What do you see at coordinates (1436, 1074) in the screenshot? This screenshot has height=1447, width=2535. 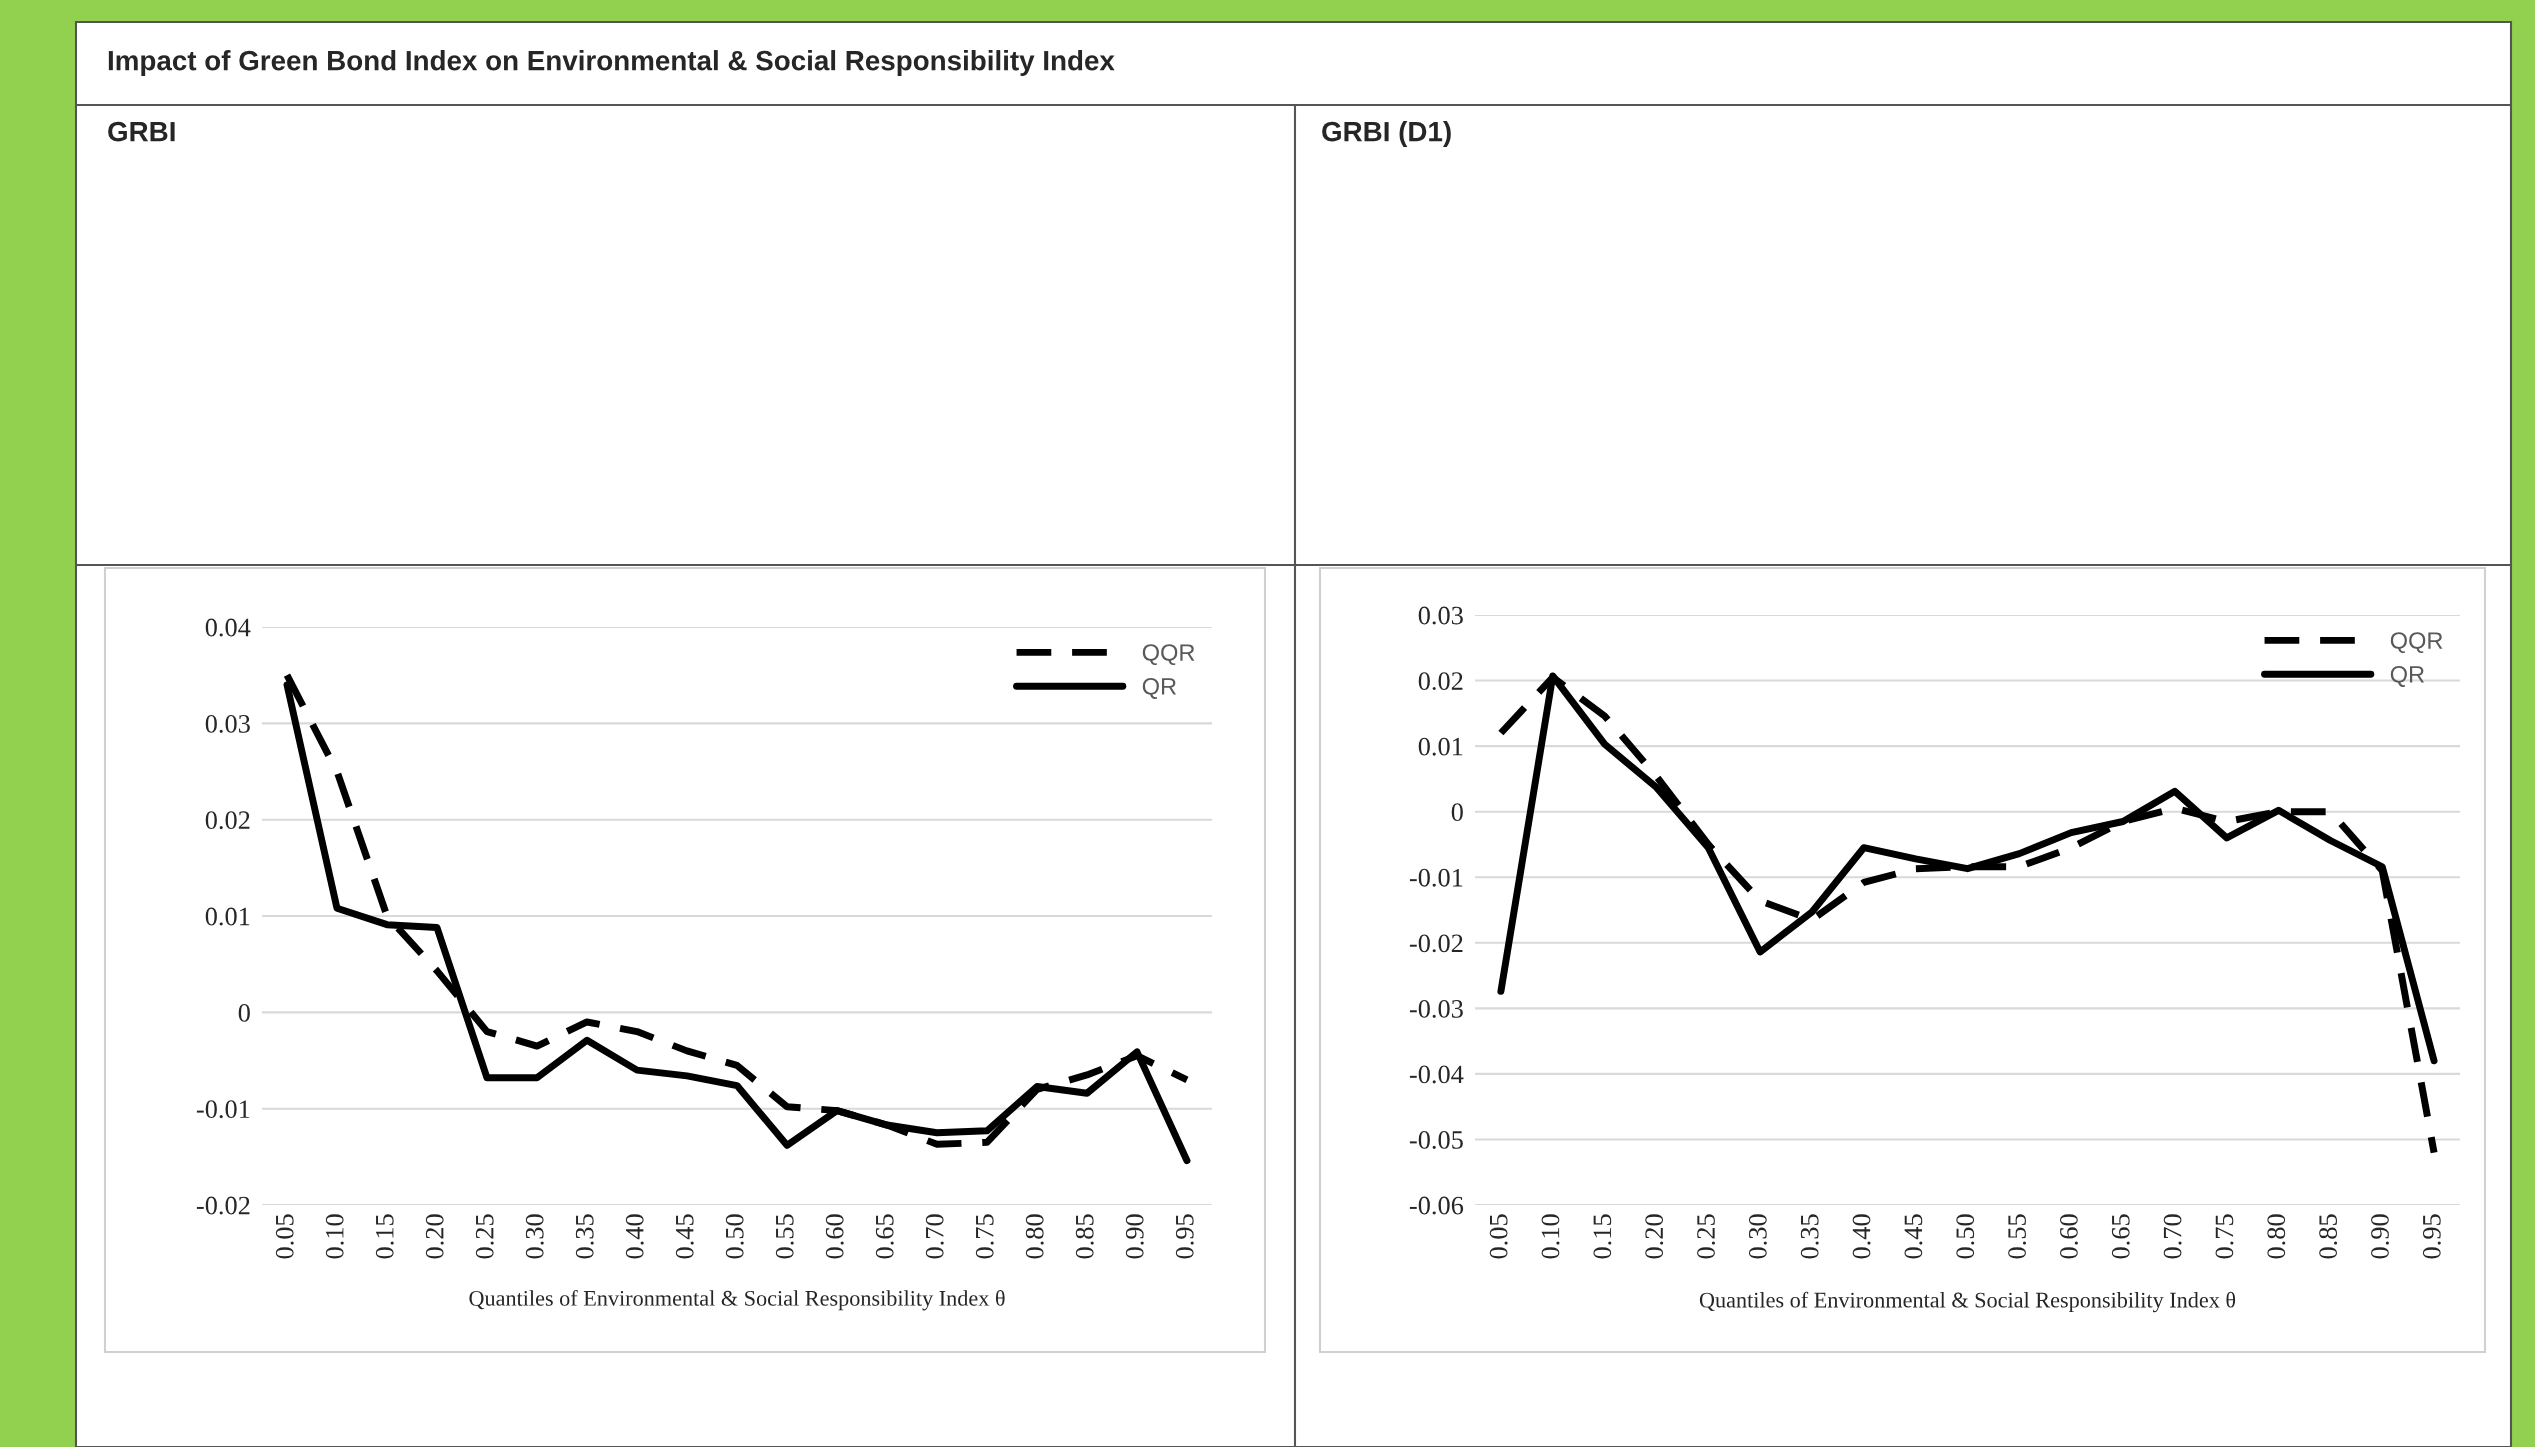 I see `y-tick-label: -0.04` at bounding box center [1436, 1074].